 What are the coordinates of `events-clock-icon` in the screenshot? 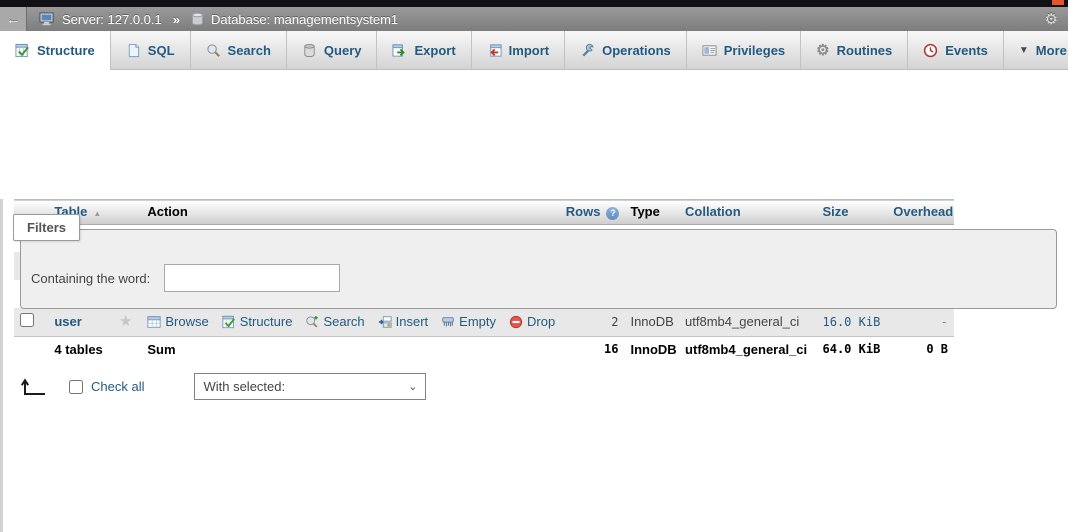 It's located at (930, 50).